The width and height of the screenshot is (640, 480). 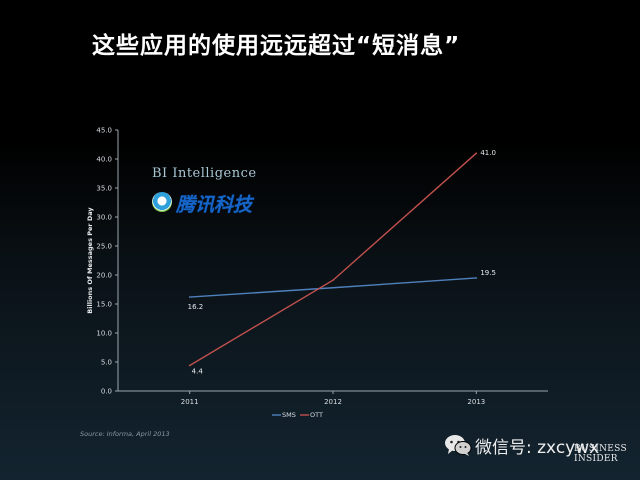 What do you see at coordinates (190, 402) in the screenshot?
I see `x-tick-label: 2011` at bounding box center [190, 402].